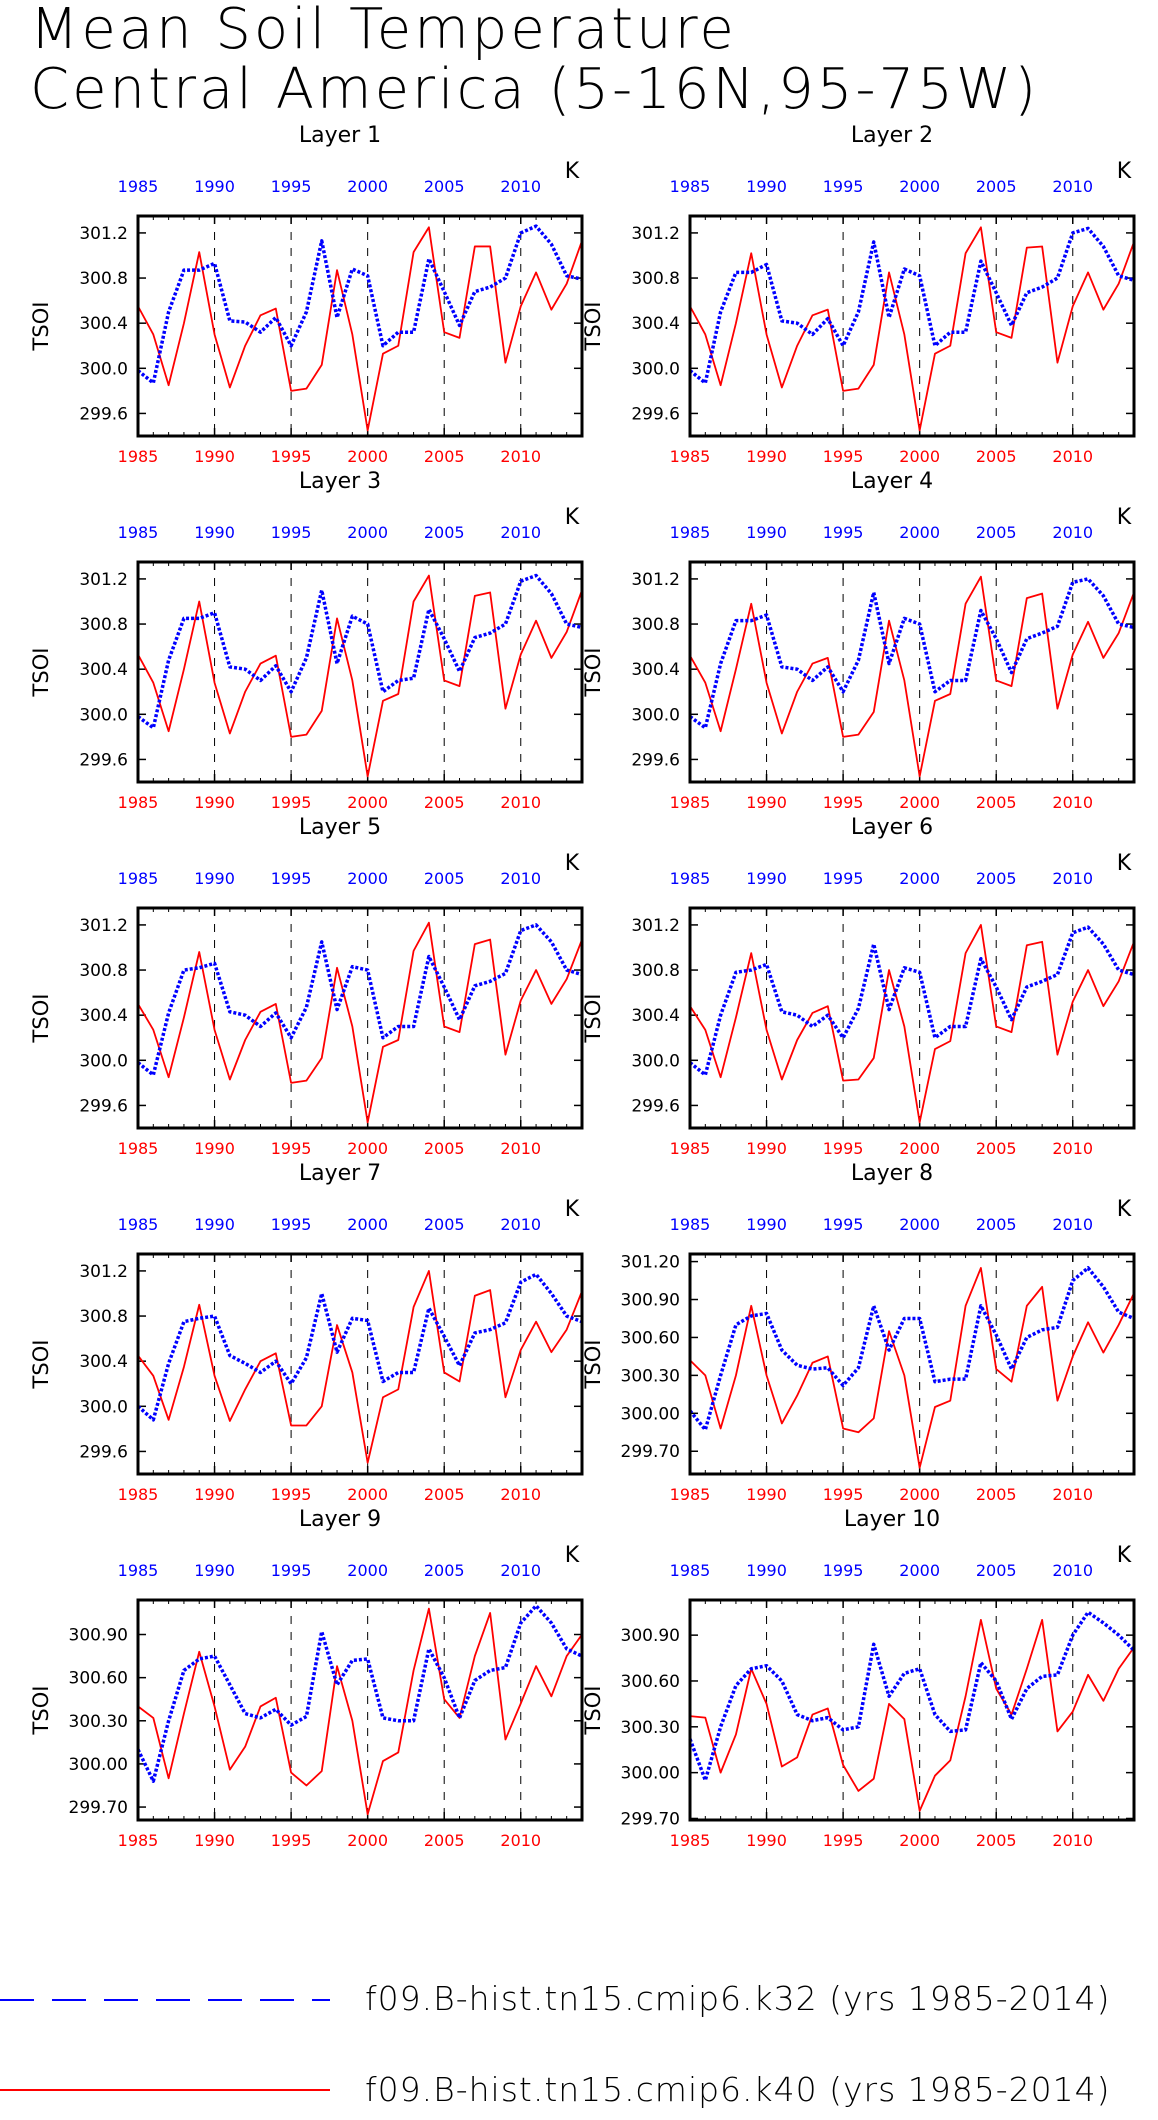 The width and height of the screenshot is (1158, 2120). Describe the element at coordinates (892, 827) in the screenshot. I see `panel-title: Layer 6` at that location.